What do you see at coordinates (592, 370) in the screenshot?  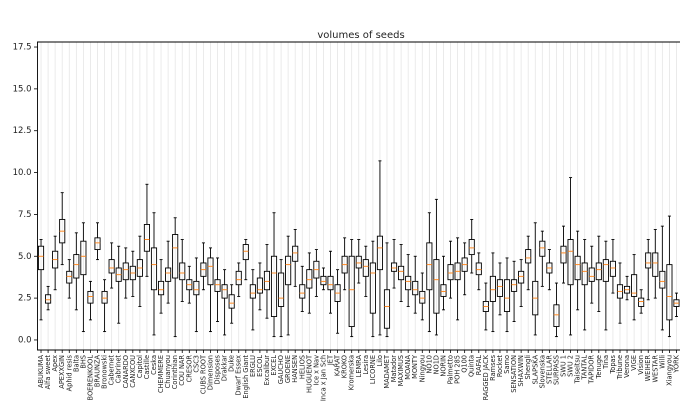 I see `x-tick-label: TAPIDOR` at bounding box center [592, 370].